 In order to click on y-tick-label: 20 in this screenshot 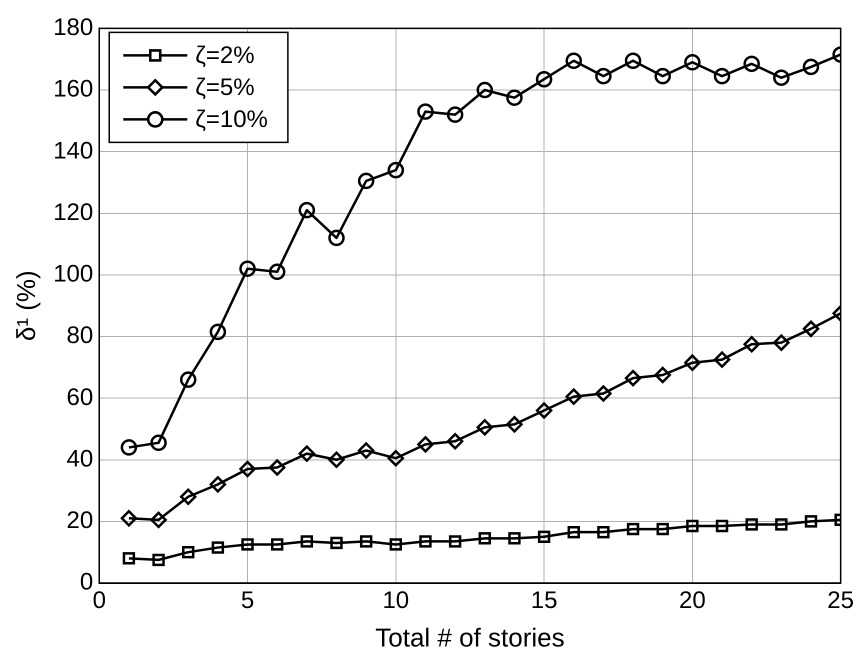, I will do `click(80, 520)`.